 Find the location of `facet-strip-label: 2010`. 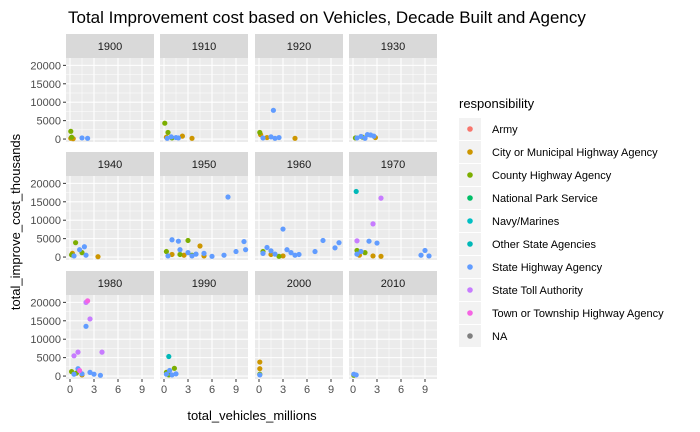

facet-strip-label: 2010 is located at coordinates (393, 284).